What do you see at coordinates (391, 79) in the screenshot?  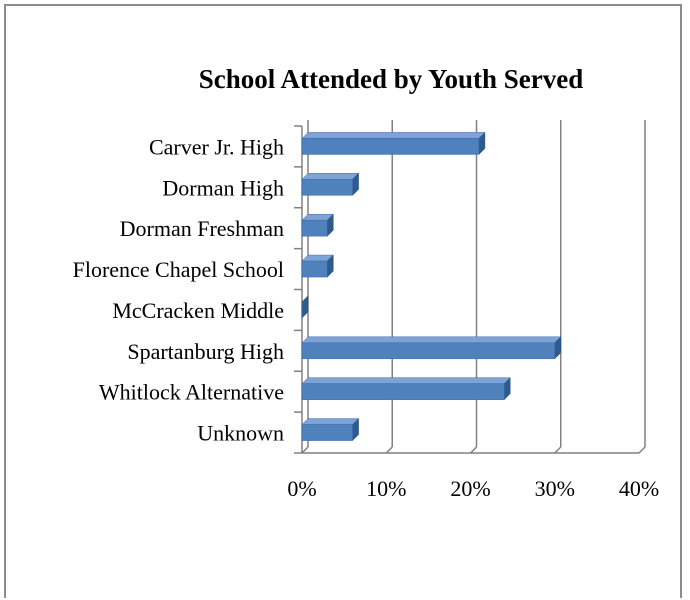 I see `chart-title: School Attended by Youth Served` at bounding box center [391, 79].